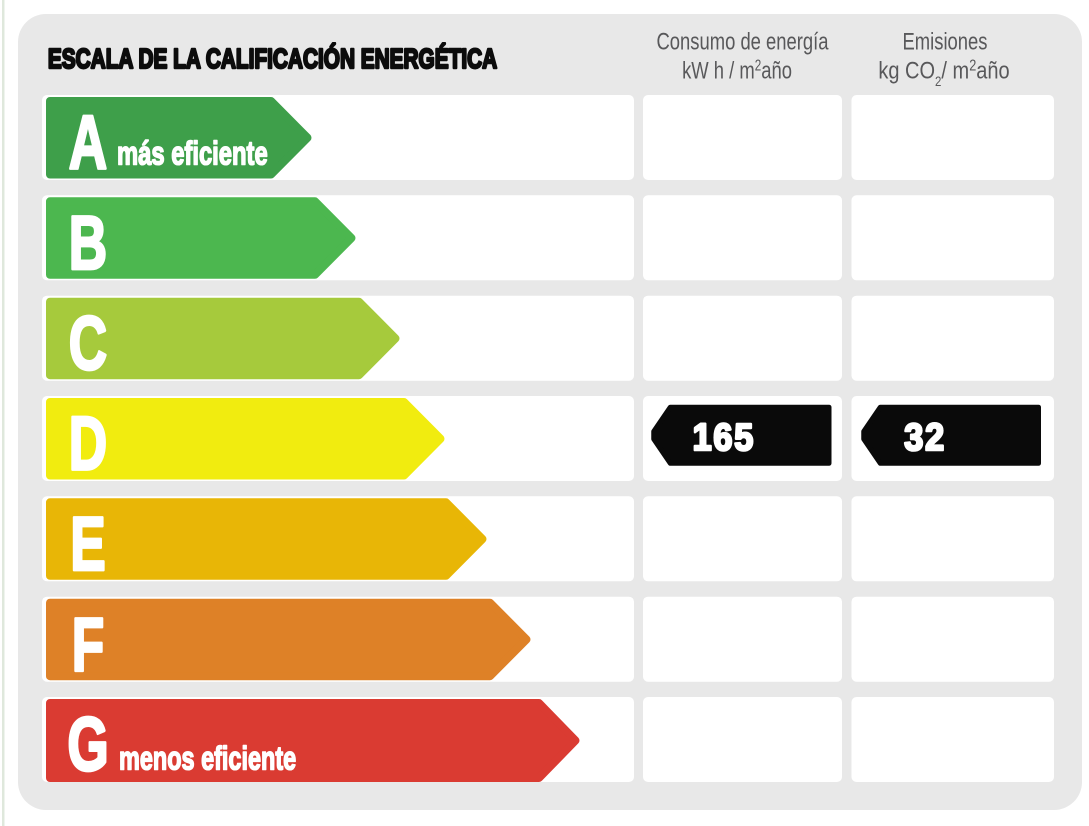  I want to click on svg-text: G, so click(87, 744).